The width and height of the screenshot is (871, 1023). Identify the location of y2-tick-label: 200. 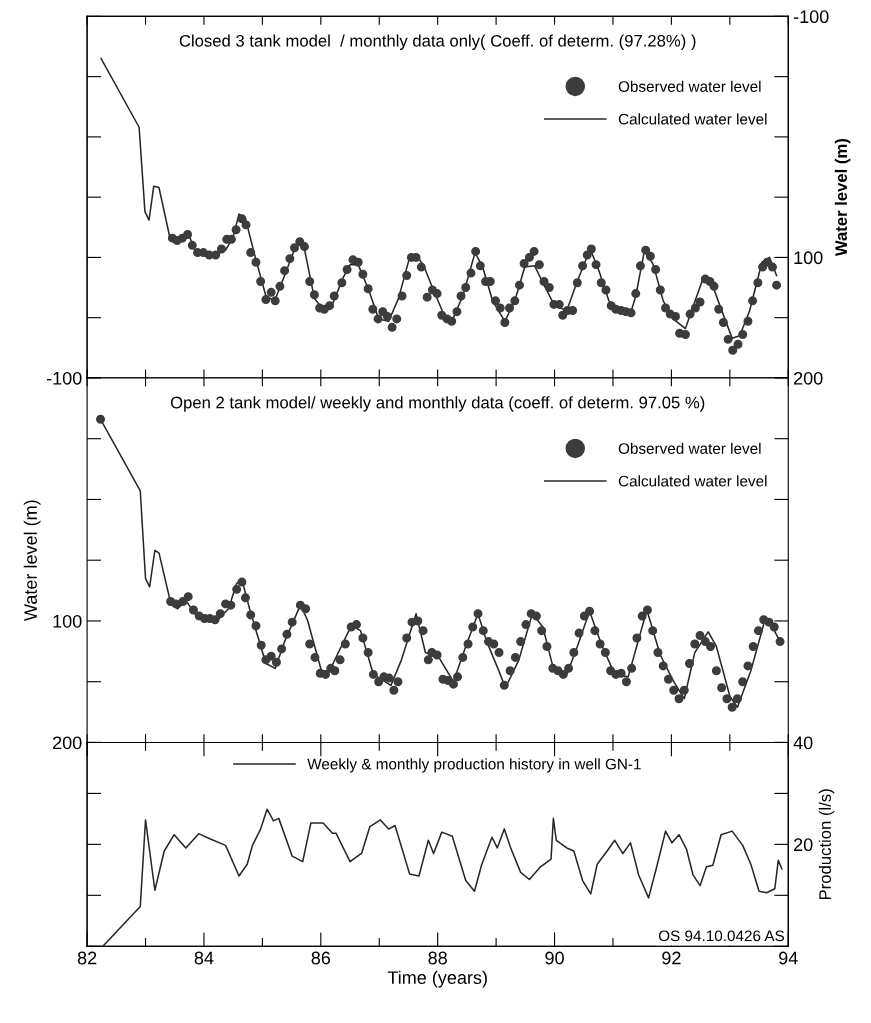
(808, 378).